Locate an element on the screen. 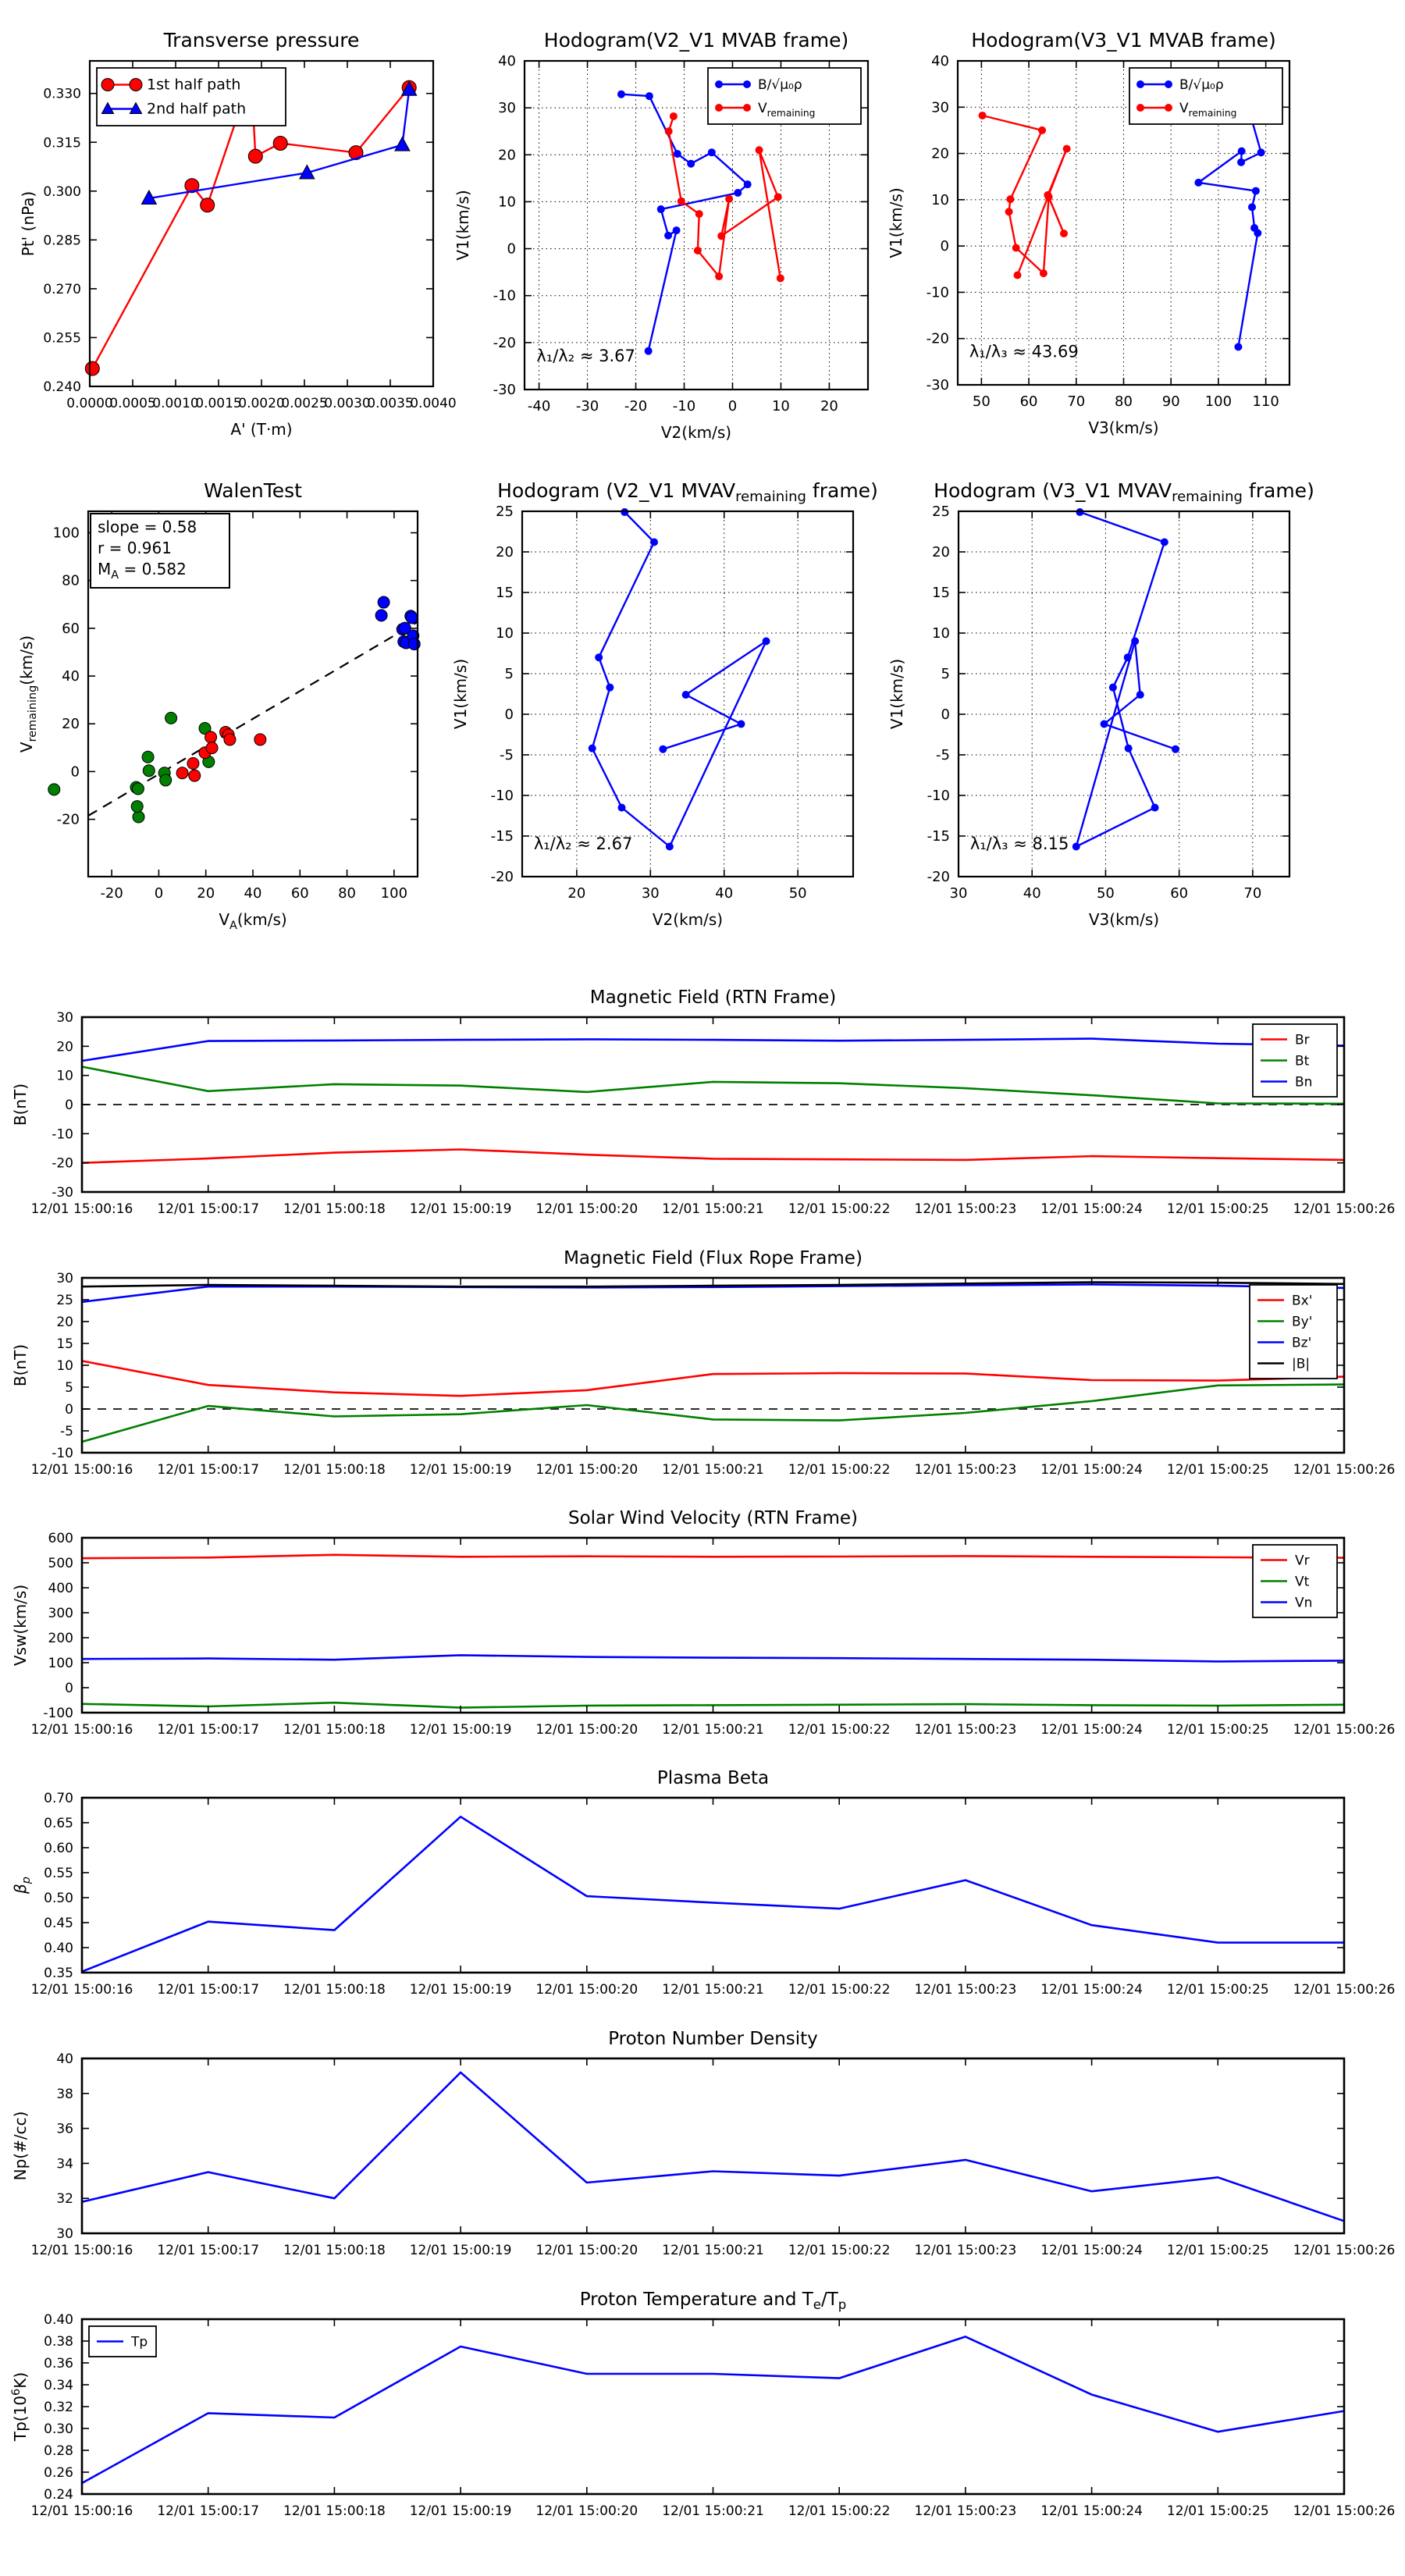 This screenshot has width=1405, height=2576. stats-line: slope = 0.58 is located at coordinates (147, 527).